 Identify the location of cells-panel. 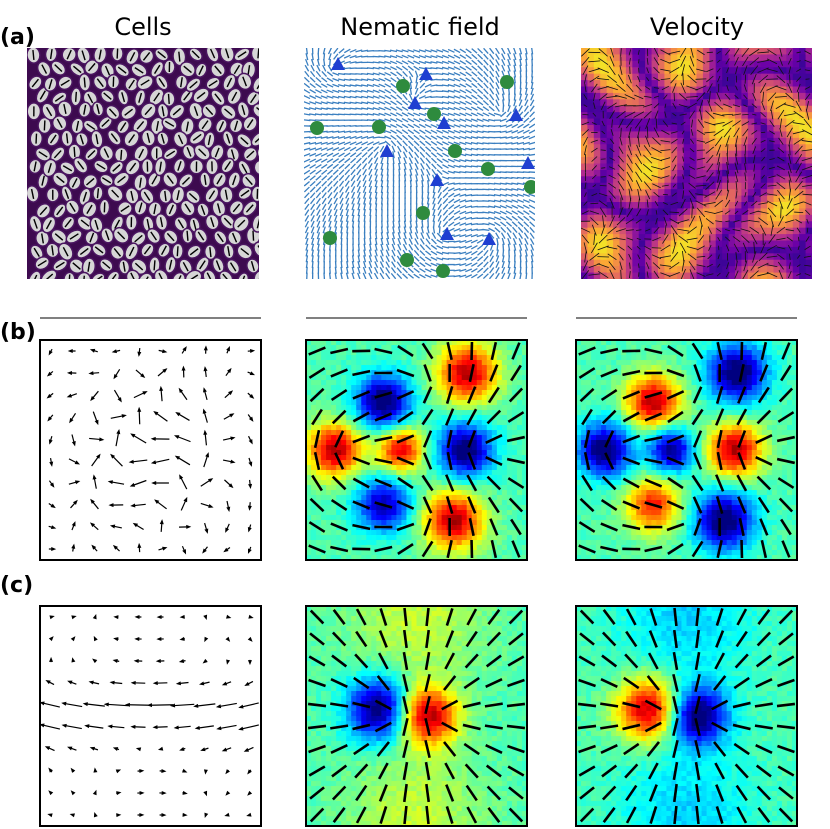
(153, 163).